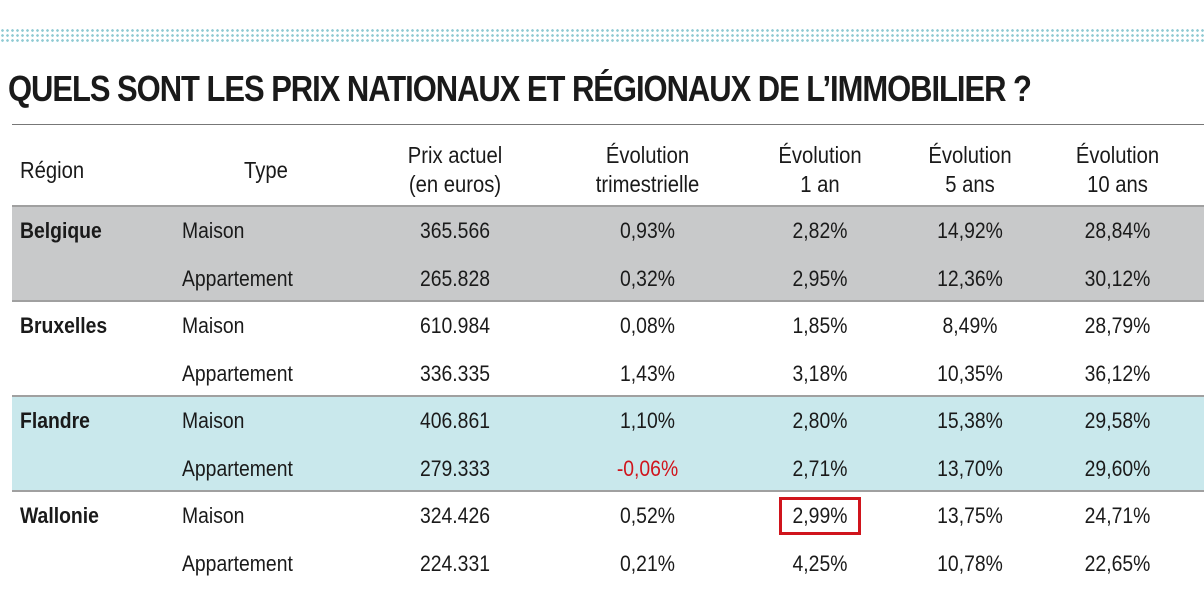 This screenshot has height=607, width=1204. I want to click on table-cell-an10: 28,84%, so click(1117, 230).